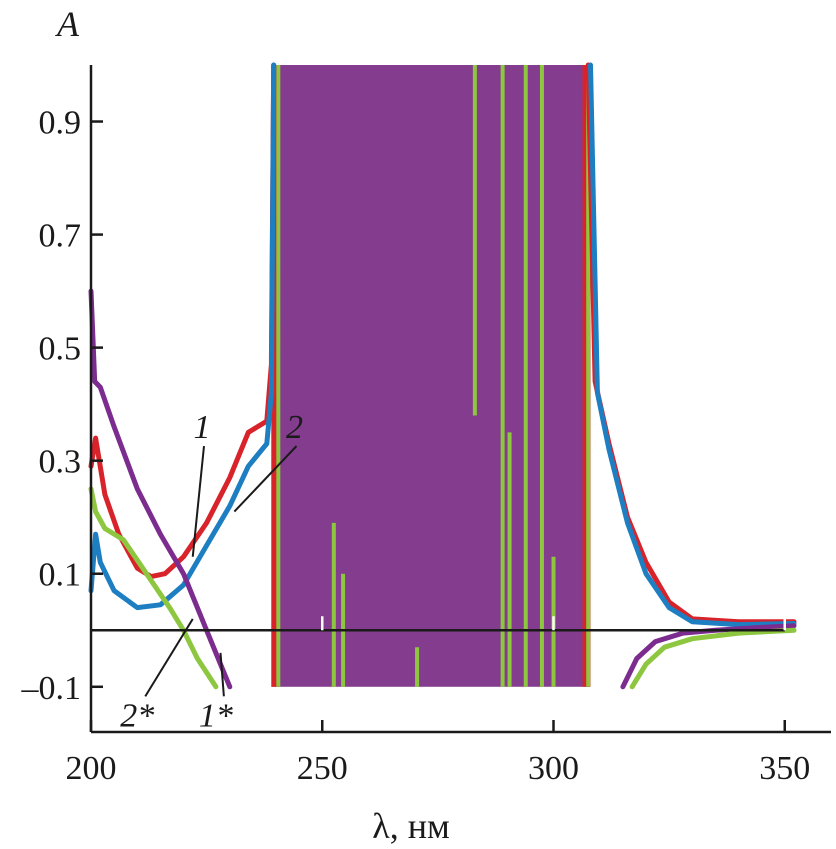 The width and height of the screenshot is (836, 849). Describe the element at coordinates (784, 768) in the screenshot. I see `x-tick-label: 350` at that location.